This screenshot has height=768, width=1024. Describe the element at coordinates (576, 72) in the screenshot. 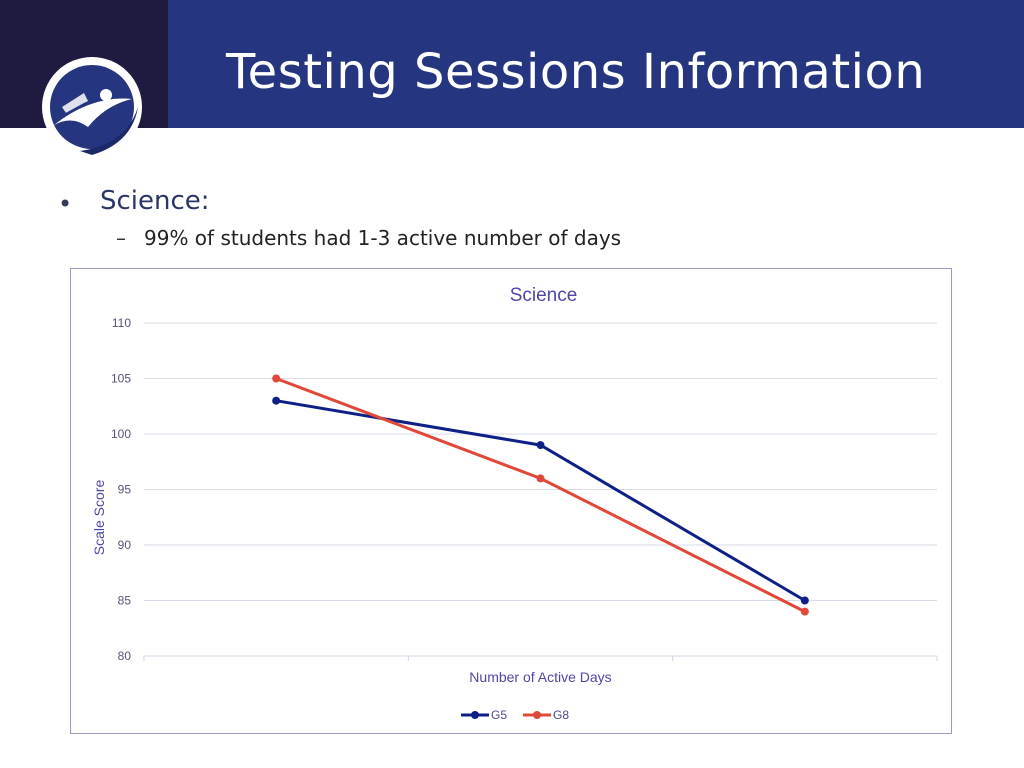

I see `slide-title: Testing Sessions Information` at that location.